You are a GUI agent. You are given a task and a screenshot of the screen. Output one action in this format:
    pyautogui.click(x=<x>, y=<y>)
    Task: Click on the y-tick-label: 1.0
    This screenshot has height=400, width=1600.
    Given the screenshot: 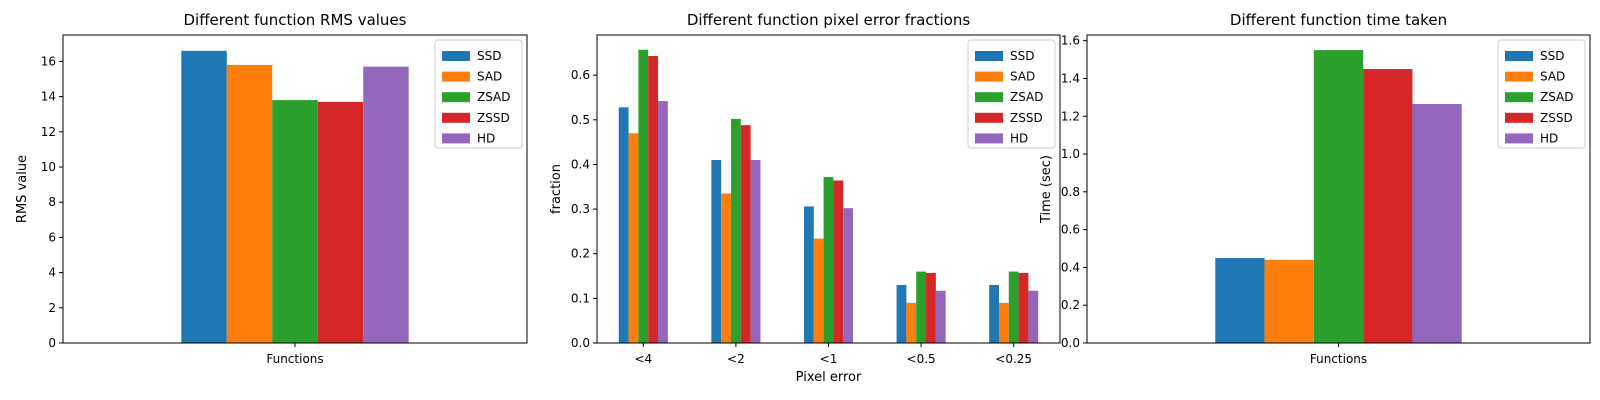 What is the action you would take?
    pyautogui.click(x=1070, y=154)
    